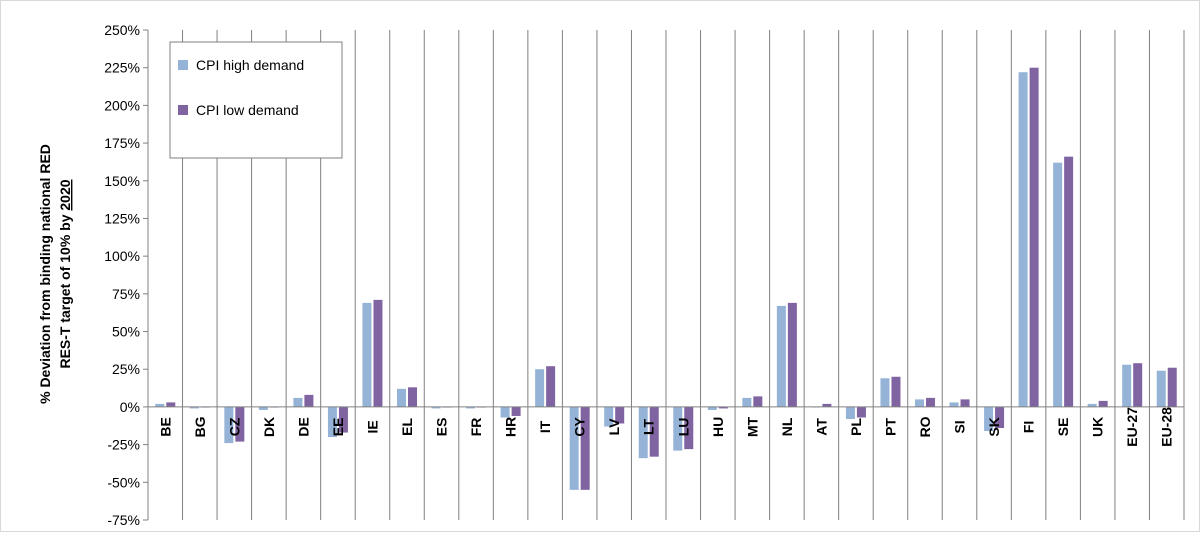  I want to click on bar-cpi-high-demand-dk, so click(263, 408).